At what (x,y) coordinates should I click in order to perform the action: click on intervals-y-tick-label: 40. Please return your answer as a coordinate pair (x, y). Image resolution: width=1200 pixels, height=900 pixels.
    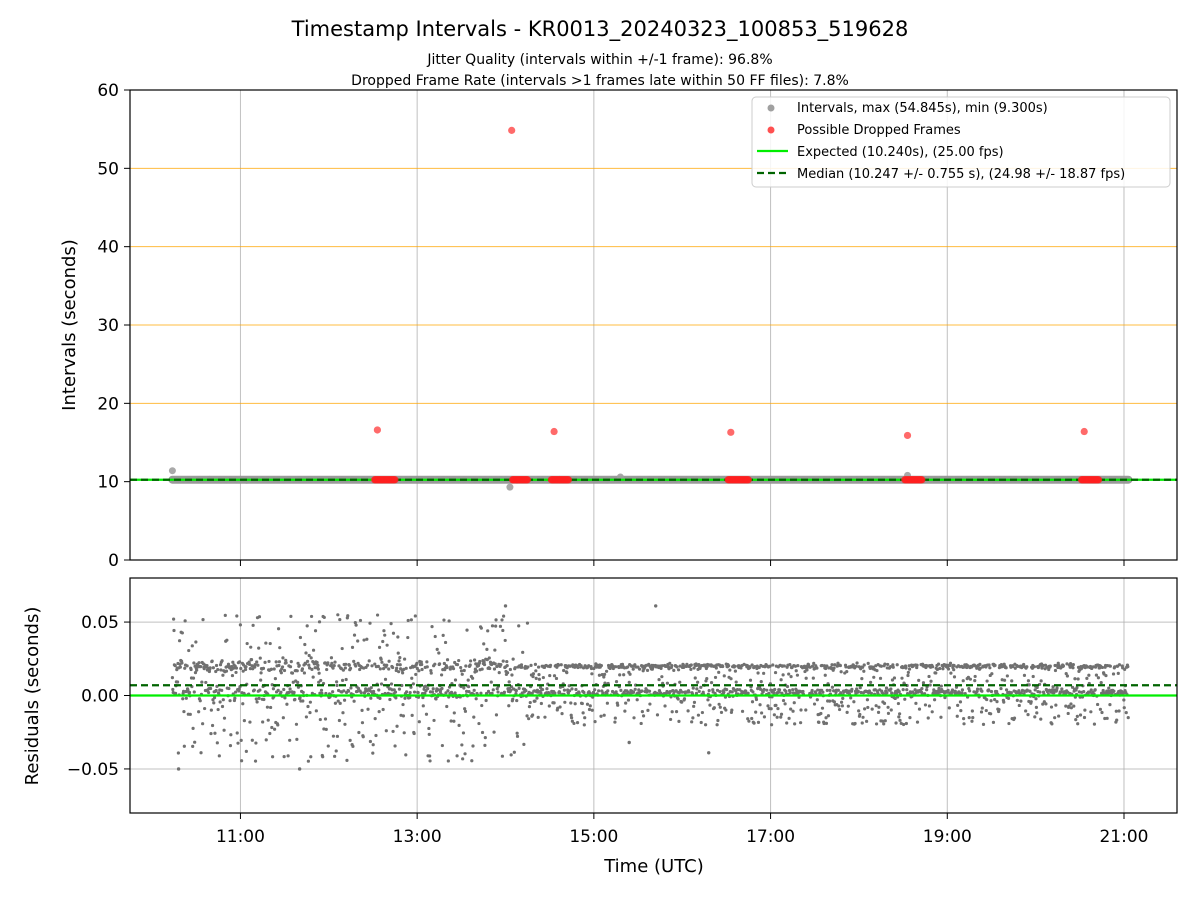
    Looking at the image, I should click on (108, 248).